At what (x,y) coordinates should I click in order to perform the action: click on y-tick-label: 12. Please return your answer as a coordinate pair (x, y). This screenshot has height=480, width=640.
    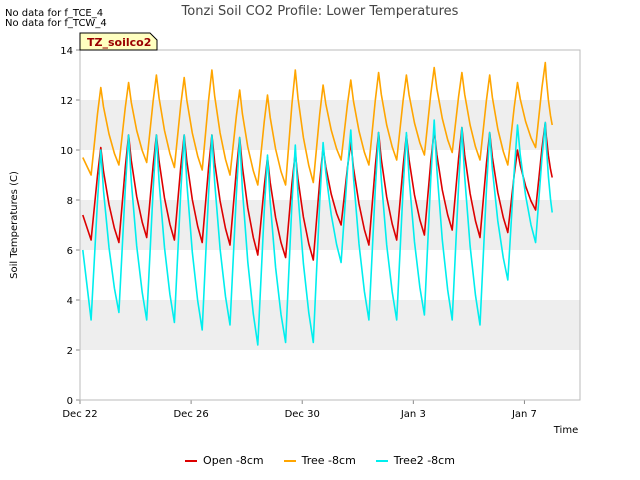
    Looking at the image, I should click on (66, 101).